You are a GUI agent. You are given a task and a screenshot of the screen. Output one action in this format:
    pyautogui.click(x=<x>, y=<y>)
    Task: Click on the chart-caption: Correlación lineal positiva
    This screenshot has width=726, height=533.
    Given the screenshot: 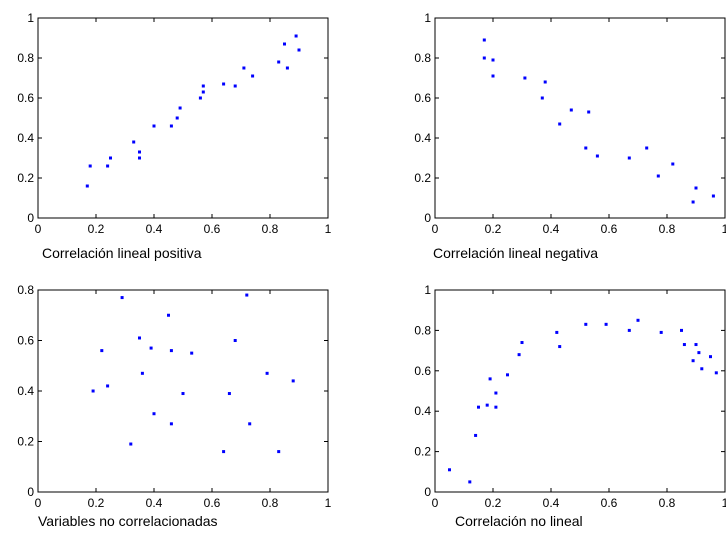 What is the action you would take?
    pyautogui.click(x=122, y=253)
    